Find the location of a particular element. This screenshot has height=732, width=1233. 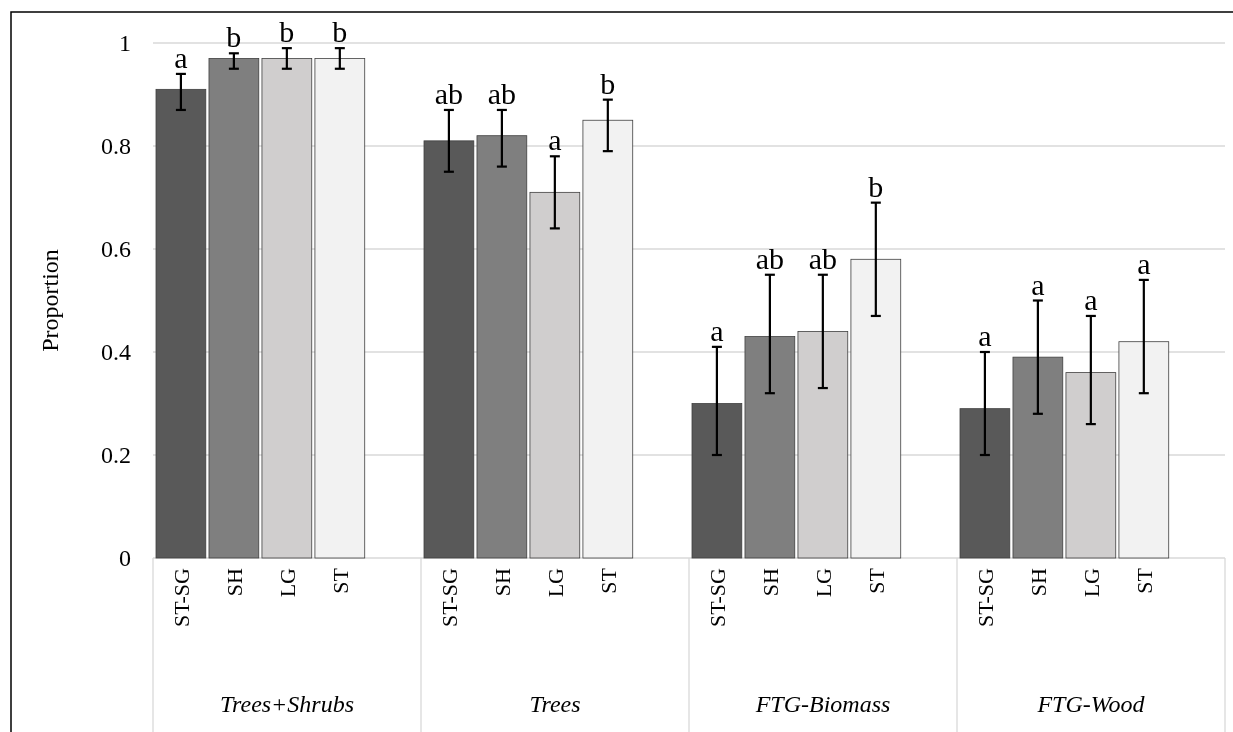

x-tick-label: FTG-Biomass is located at coordinates (822, 704).